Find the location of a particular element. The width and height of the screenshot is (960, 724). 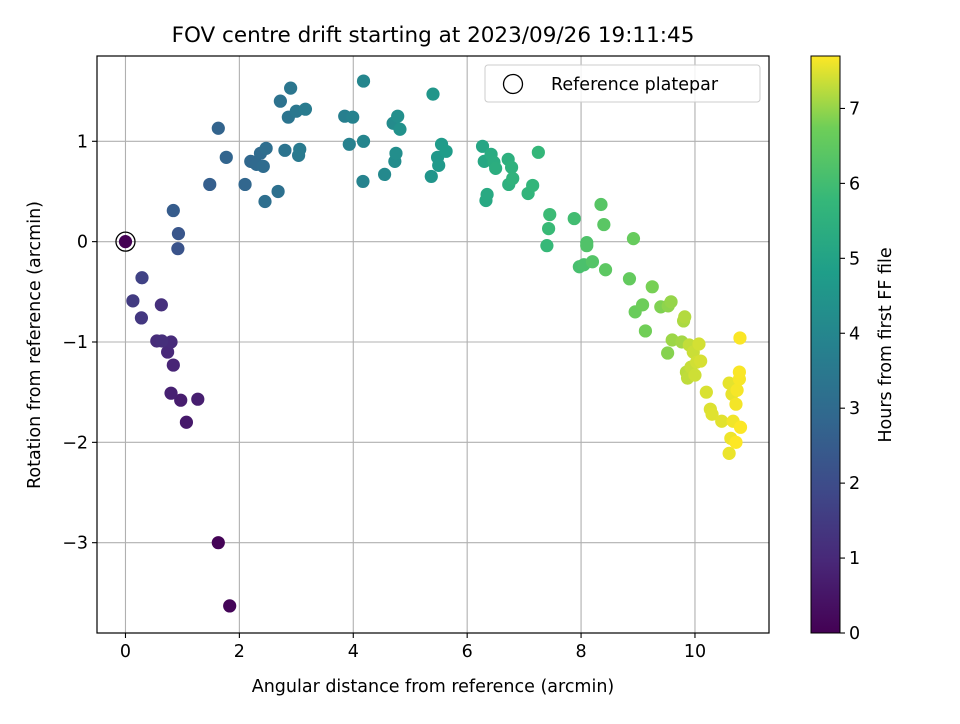

colorbar-tick-label: 0 is located at coordinates (854, 634).